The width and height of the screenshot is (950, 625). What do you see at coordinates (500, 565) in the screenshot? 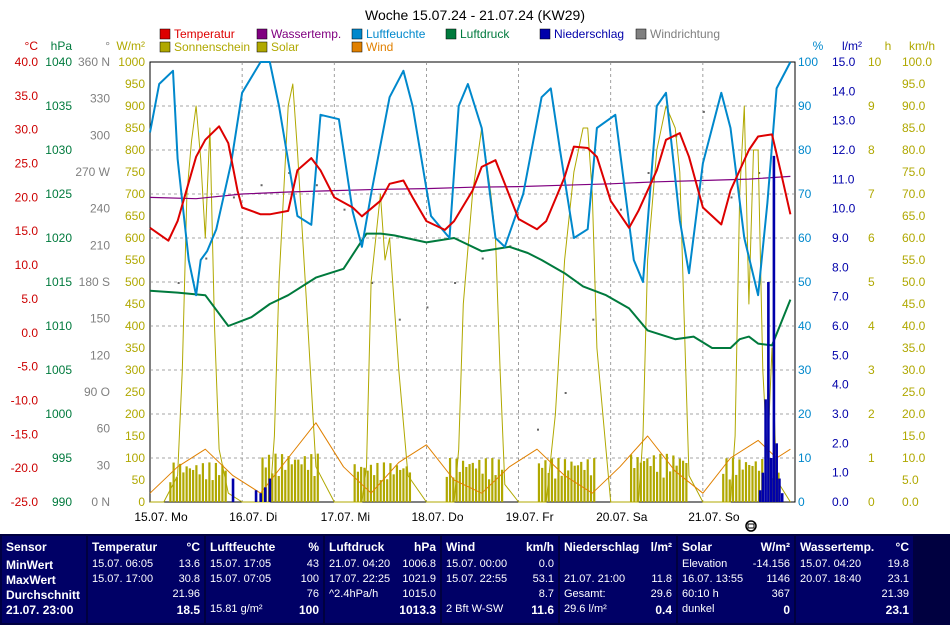
I see `stats-row: 15.07. 00:00 0.0` at bounding box center [500, 565].